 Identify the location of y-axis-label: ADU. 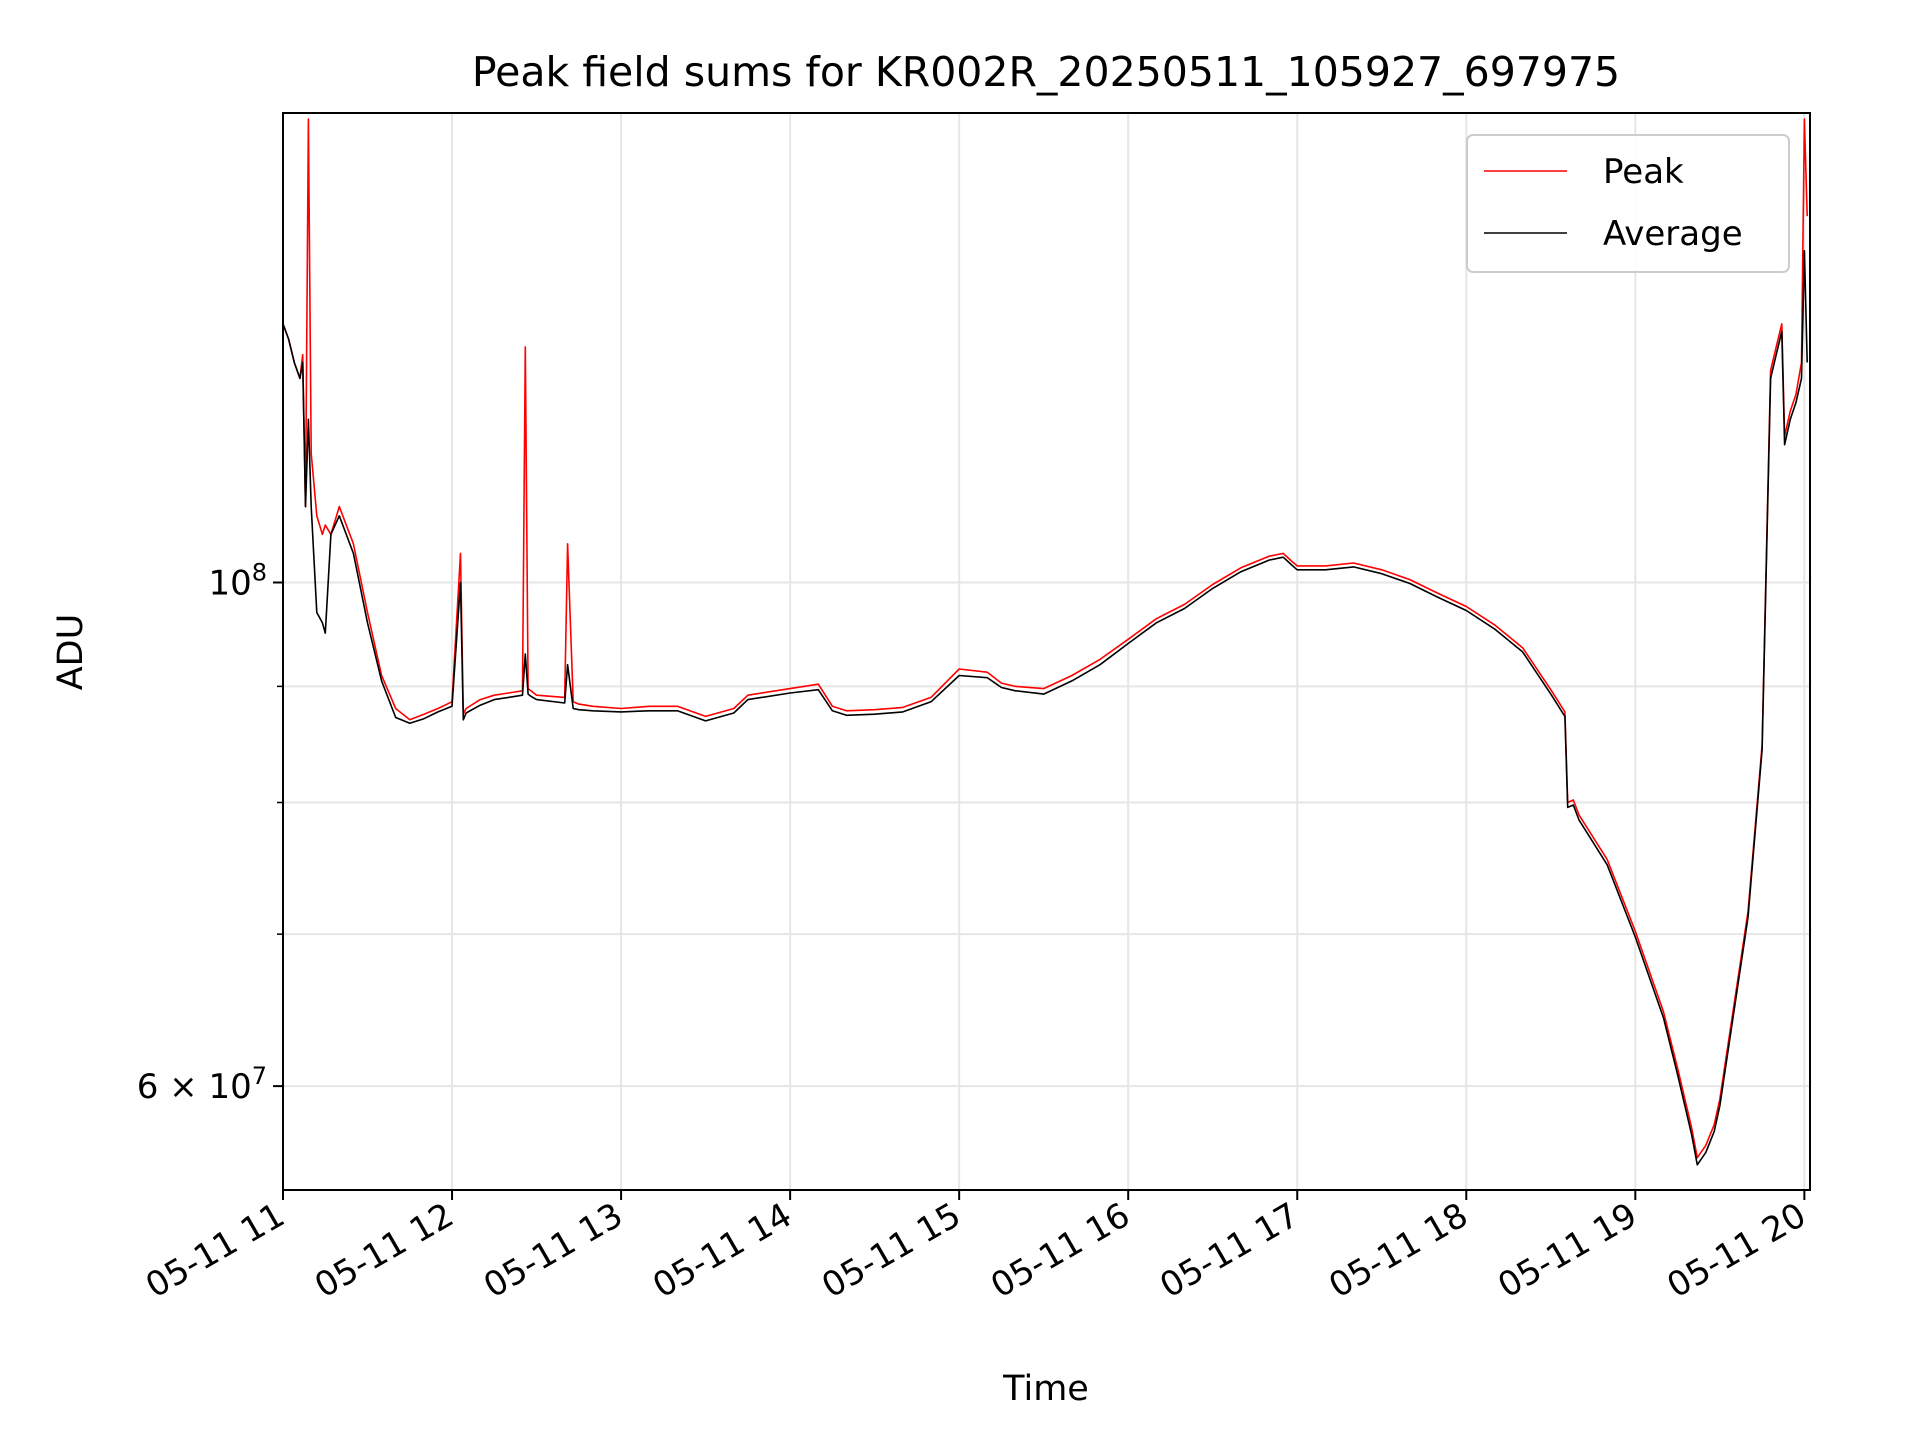
(71, 652).